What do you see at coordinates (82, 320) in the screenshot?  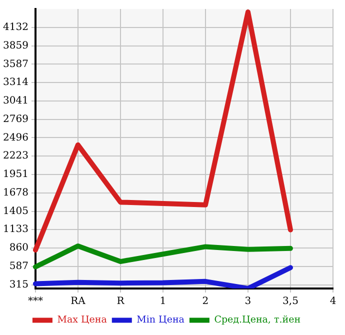 I see `legend-label: Max Цена` at bounding box center [82, 320].